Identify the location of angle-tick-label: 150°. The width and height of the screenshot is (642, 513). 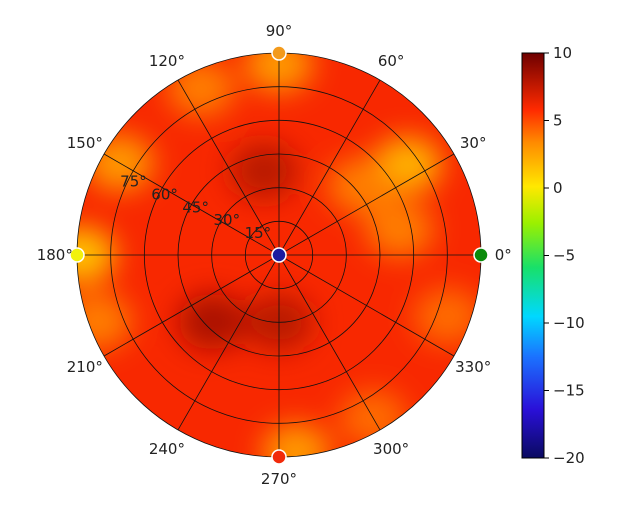
(85, 143).